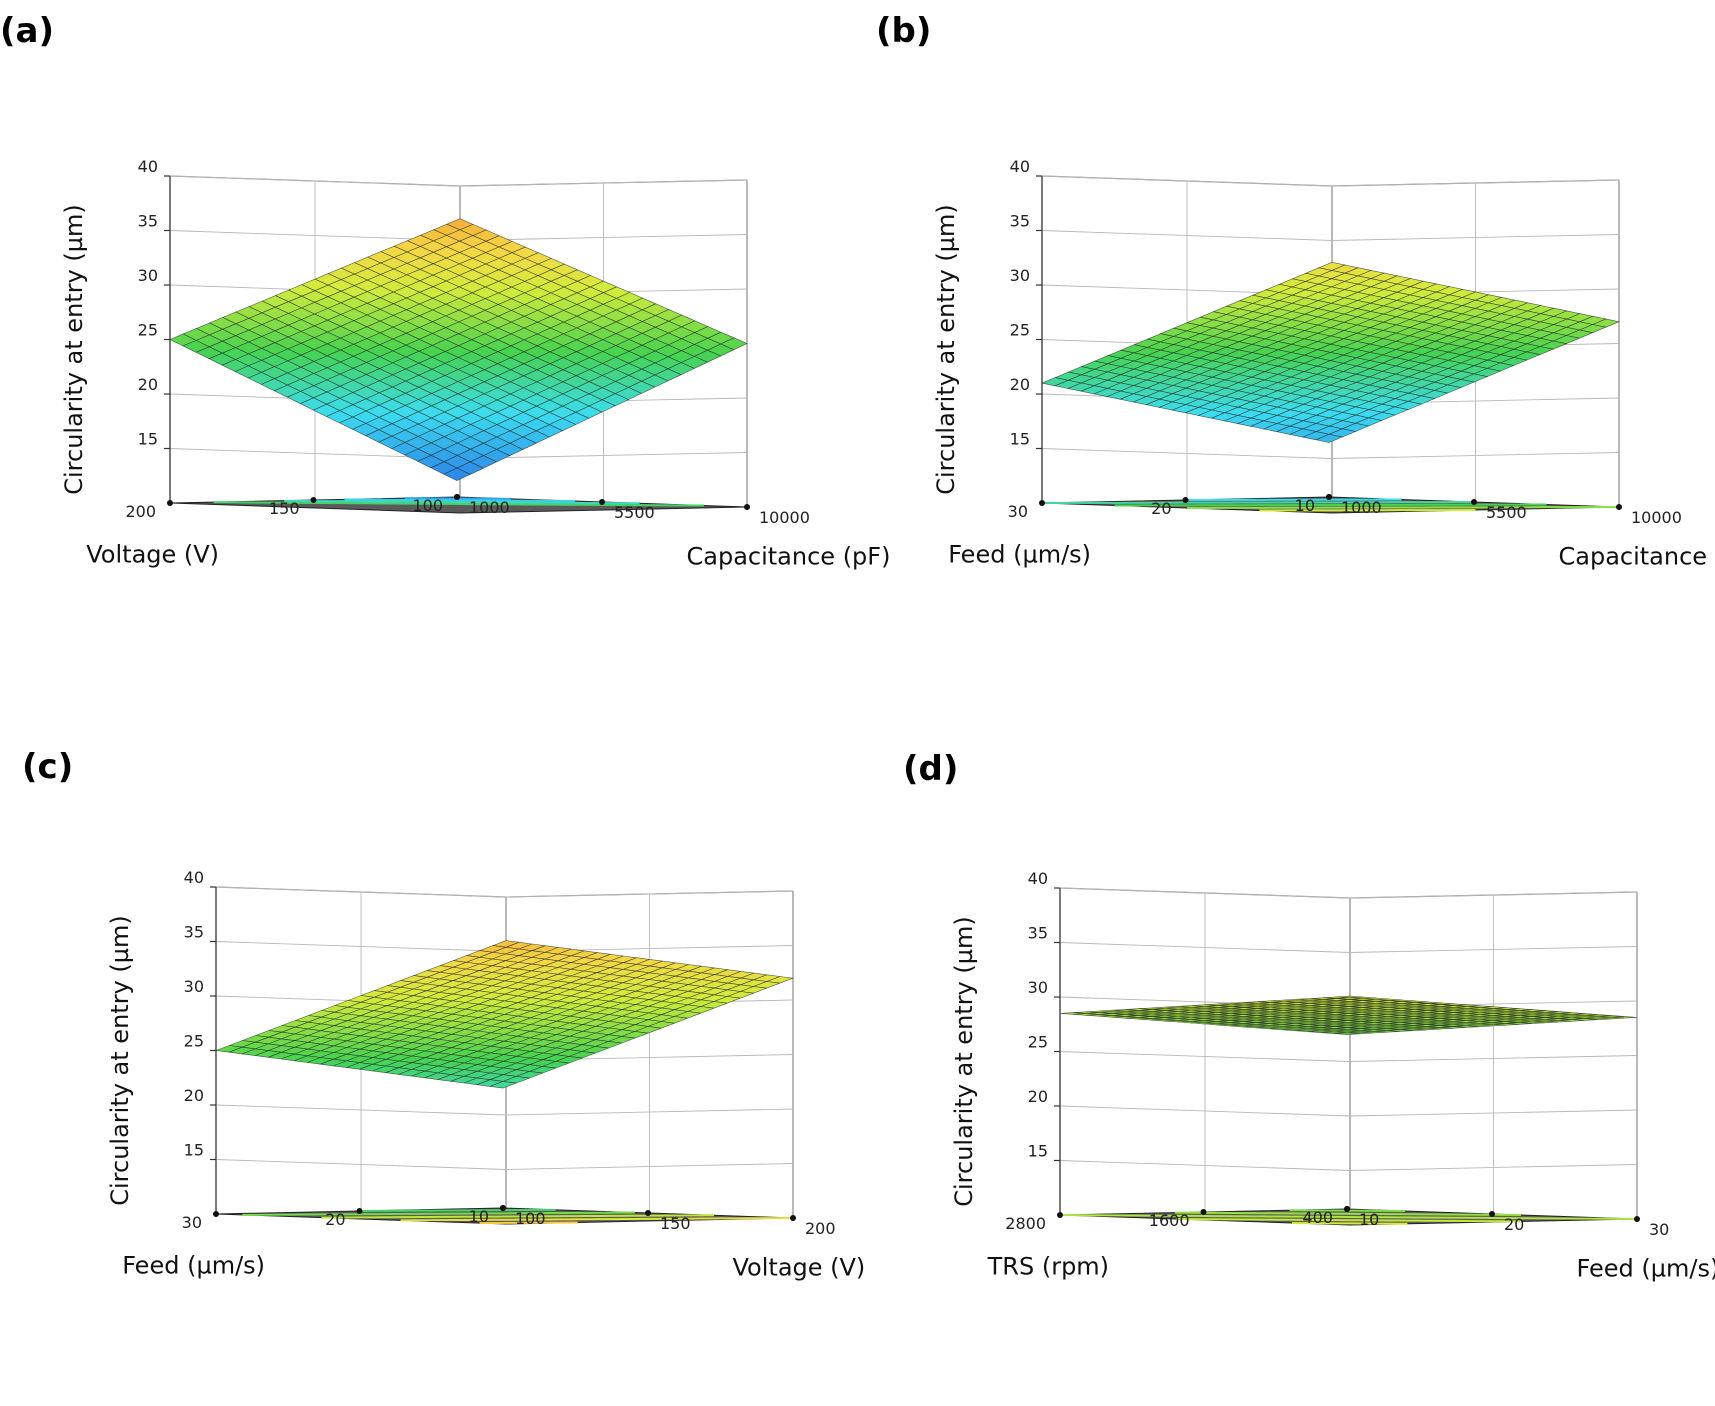 This screenshot has height=1406, width=1715. I want to click on y-tick-label: 30, so click(1659, 1229).